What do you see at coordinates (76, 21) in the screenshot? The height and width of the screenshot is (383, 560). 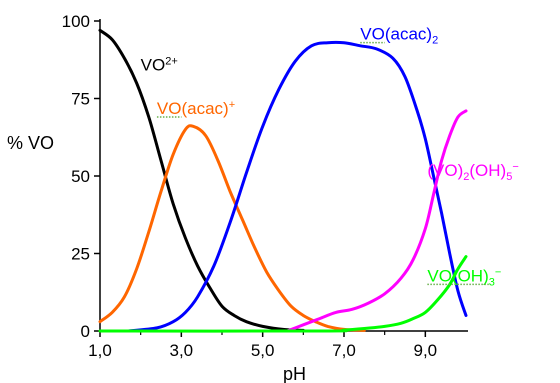 I see `y-tick-label: 100` at bounding box center [76, 21].